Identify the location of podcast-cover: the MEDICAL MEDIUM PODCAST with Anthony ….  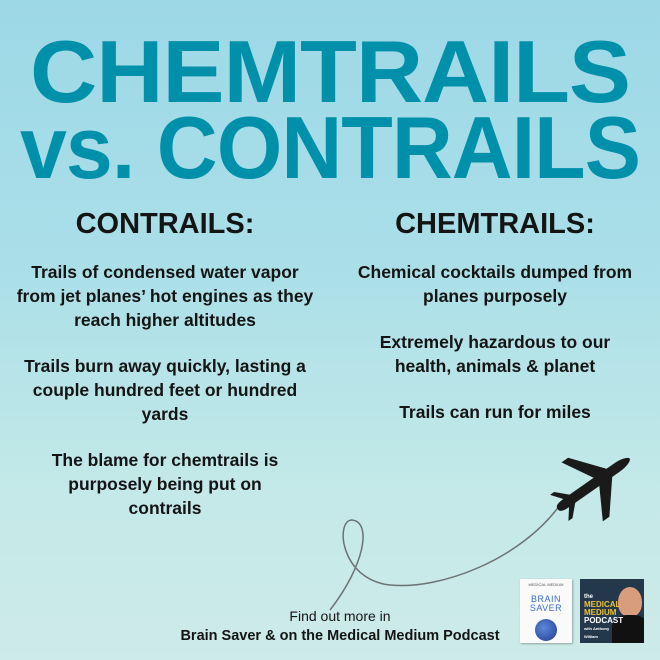
(612, 611).